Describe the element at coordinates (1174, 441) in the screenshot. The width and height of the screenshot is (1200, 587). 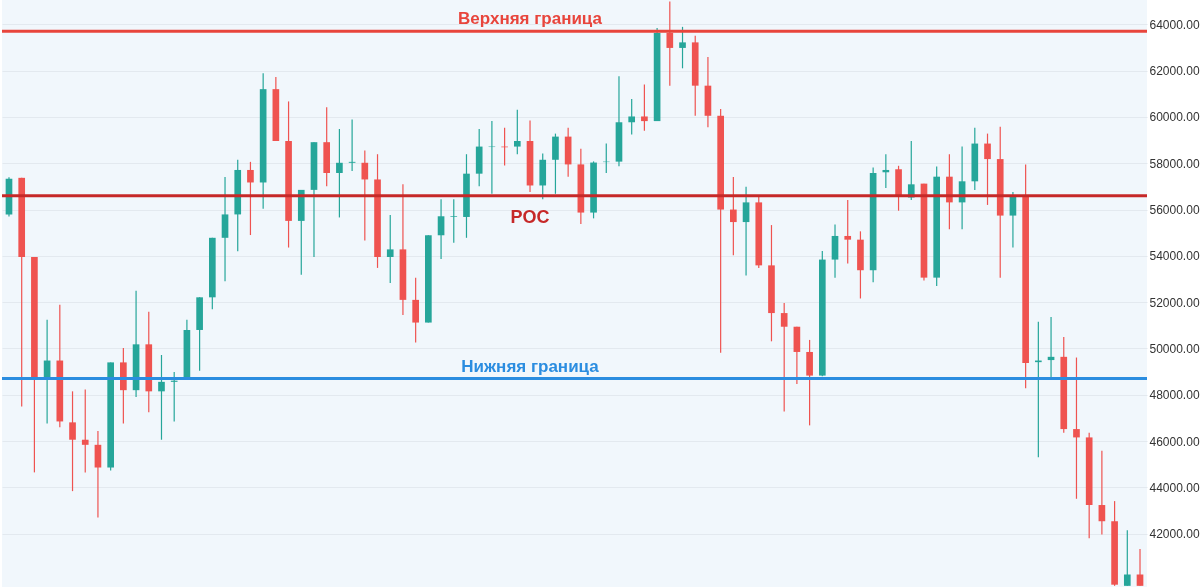
I see `y-tick-label: 46000.00` at that location.